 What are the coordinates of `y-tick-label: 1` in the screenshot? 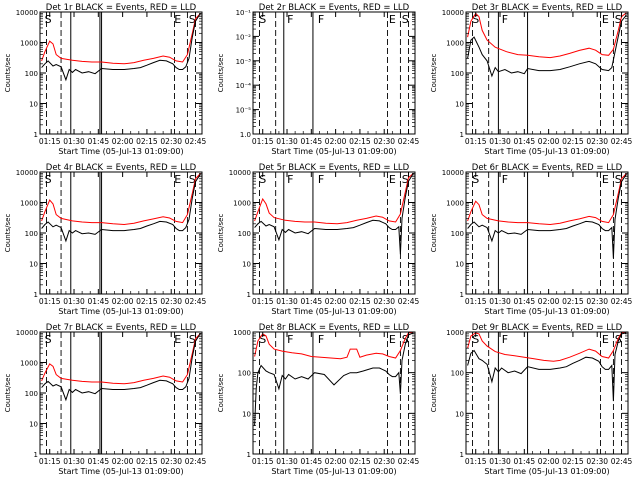 It's located at (36, 455).